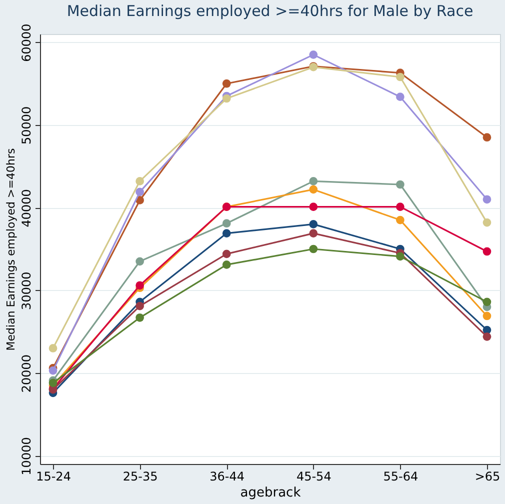 This screenshot has height=504, width=505. I want to click on y-tick-label: 10000, so click(27, 456).